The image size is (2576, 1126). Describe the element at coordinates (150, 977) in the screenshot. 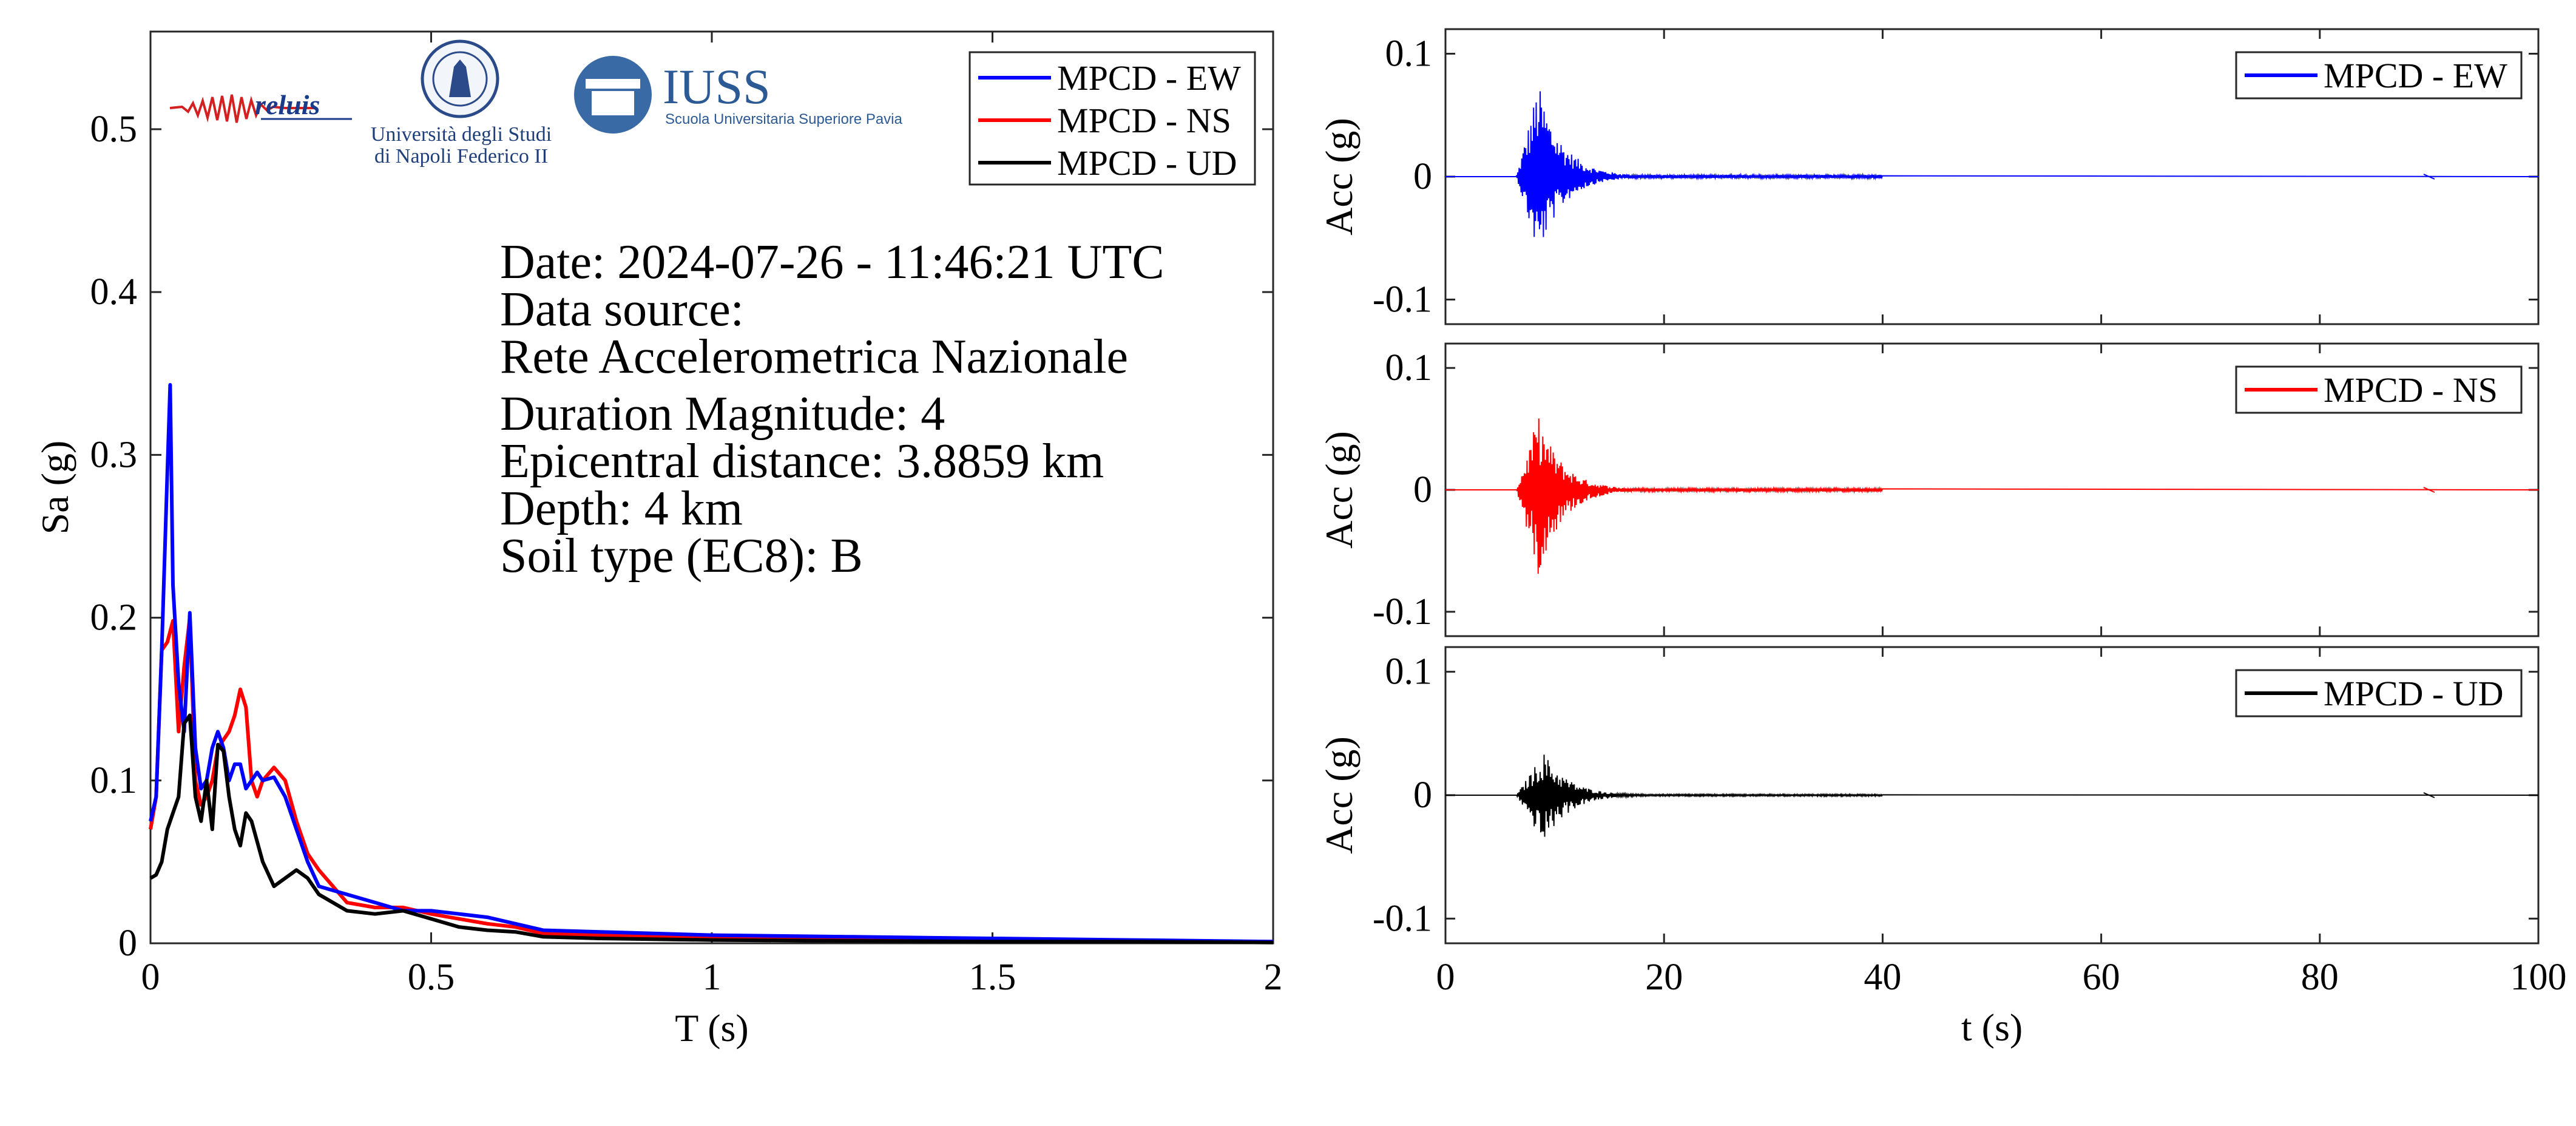

I see `spectrum-x-tick-label: 0` at that location.